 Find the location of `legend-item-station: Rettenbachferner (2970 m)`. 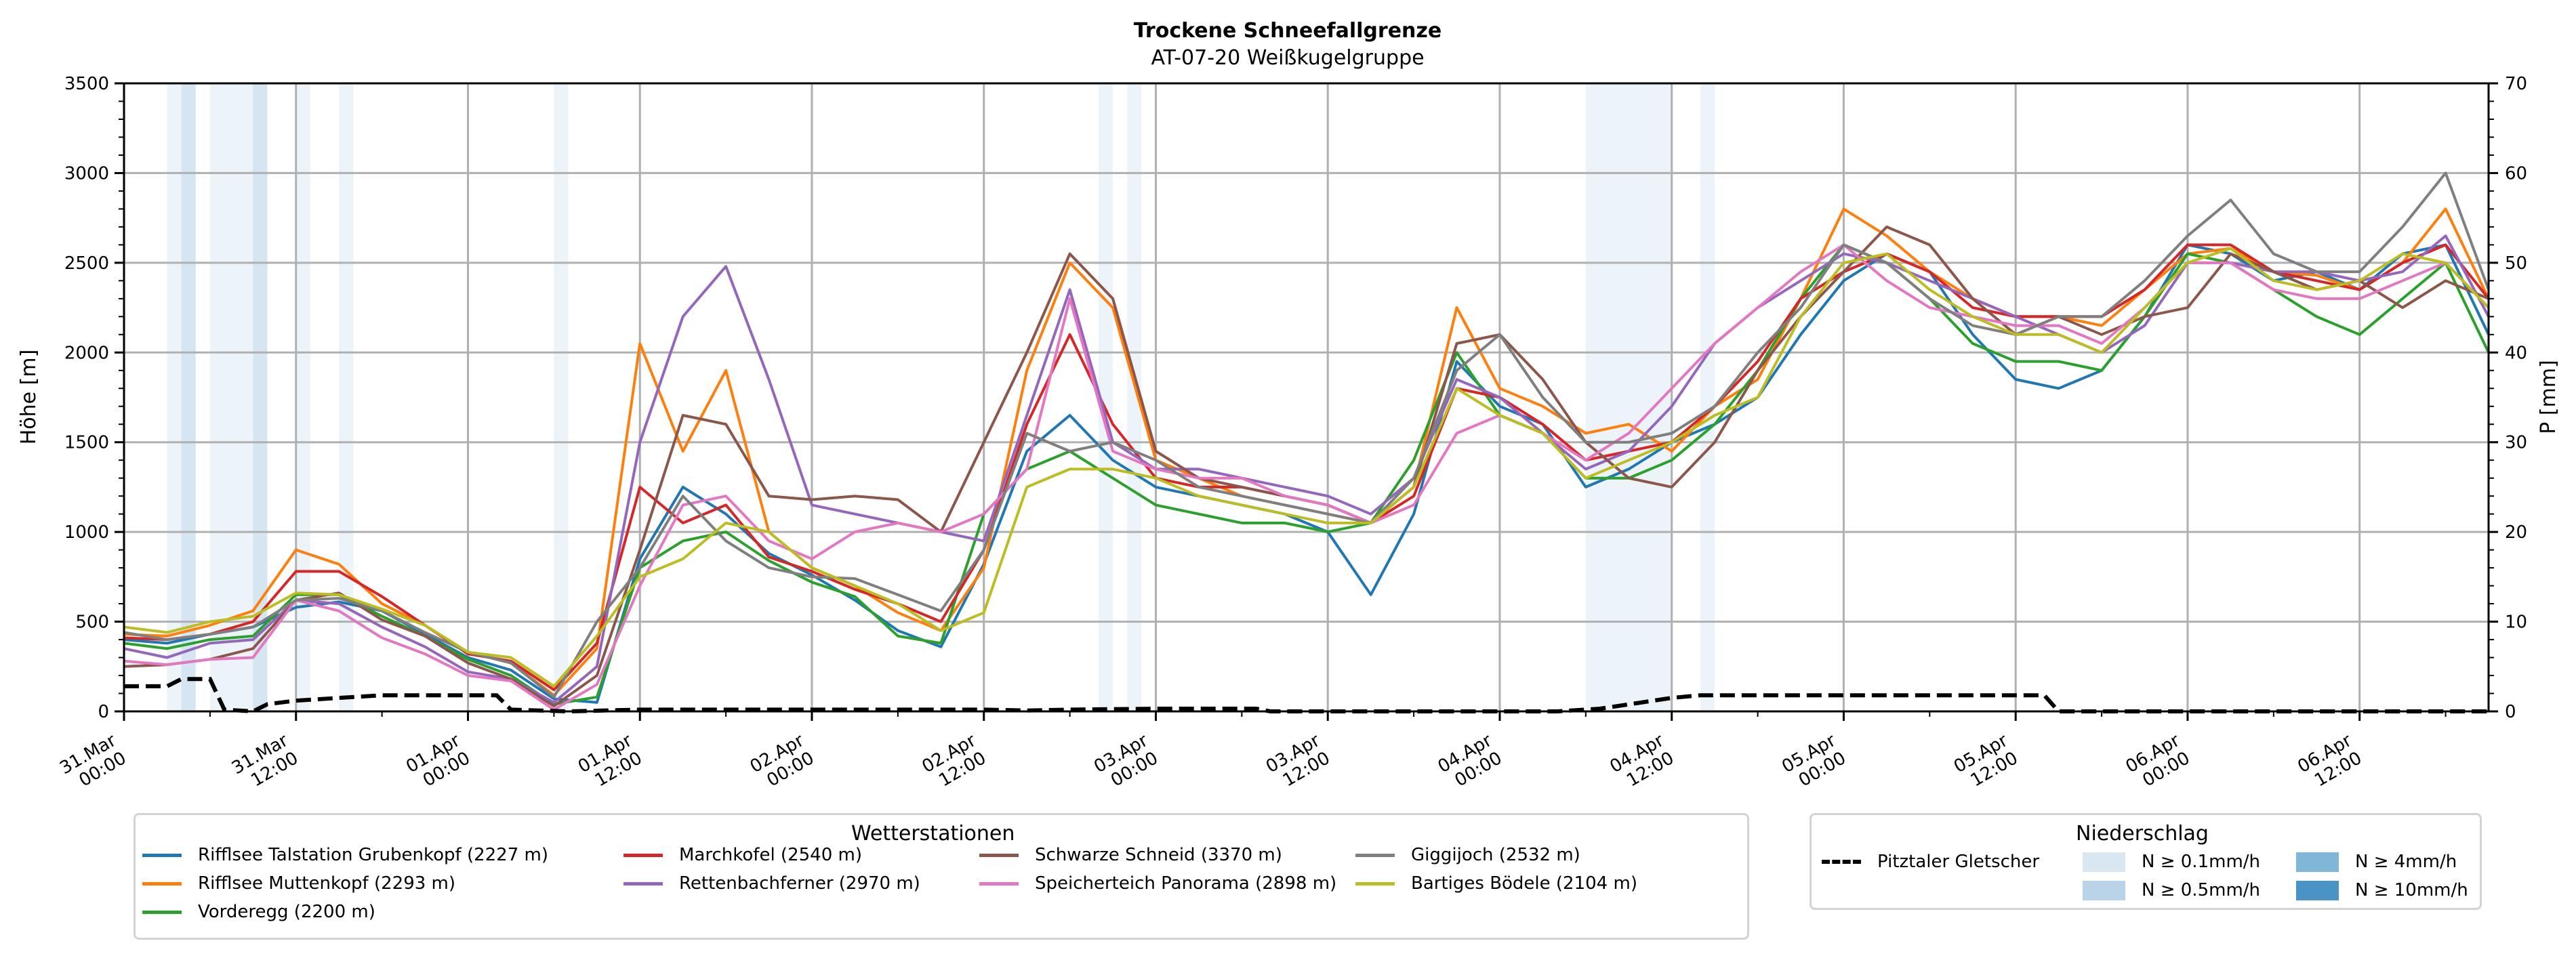

legend-item-station: Rettenbachferner (2970 m) is located at coordinates (772, 883).